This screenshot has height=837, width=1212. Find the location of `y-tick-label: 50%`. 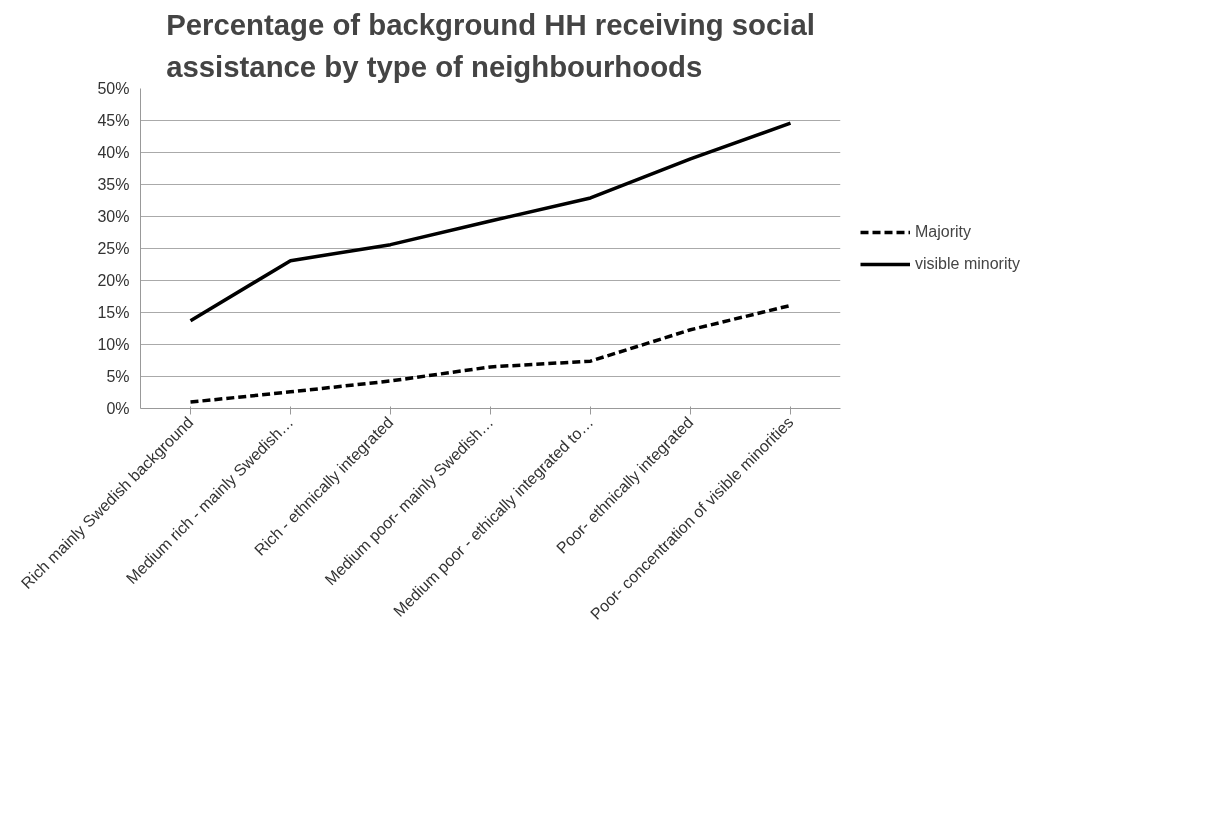

y-tick-label: 50% is located at coordinates (113, 88).